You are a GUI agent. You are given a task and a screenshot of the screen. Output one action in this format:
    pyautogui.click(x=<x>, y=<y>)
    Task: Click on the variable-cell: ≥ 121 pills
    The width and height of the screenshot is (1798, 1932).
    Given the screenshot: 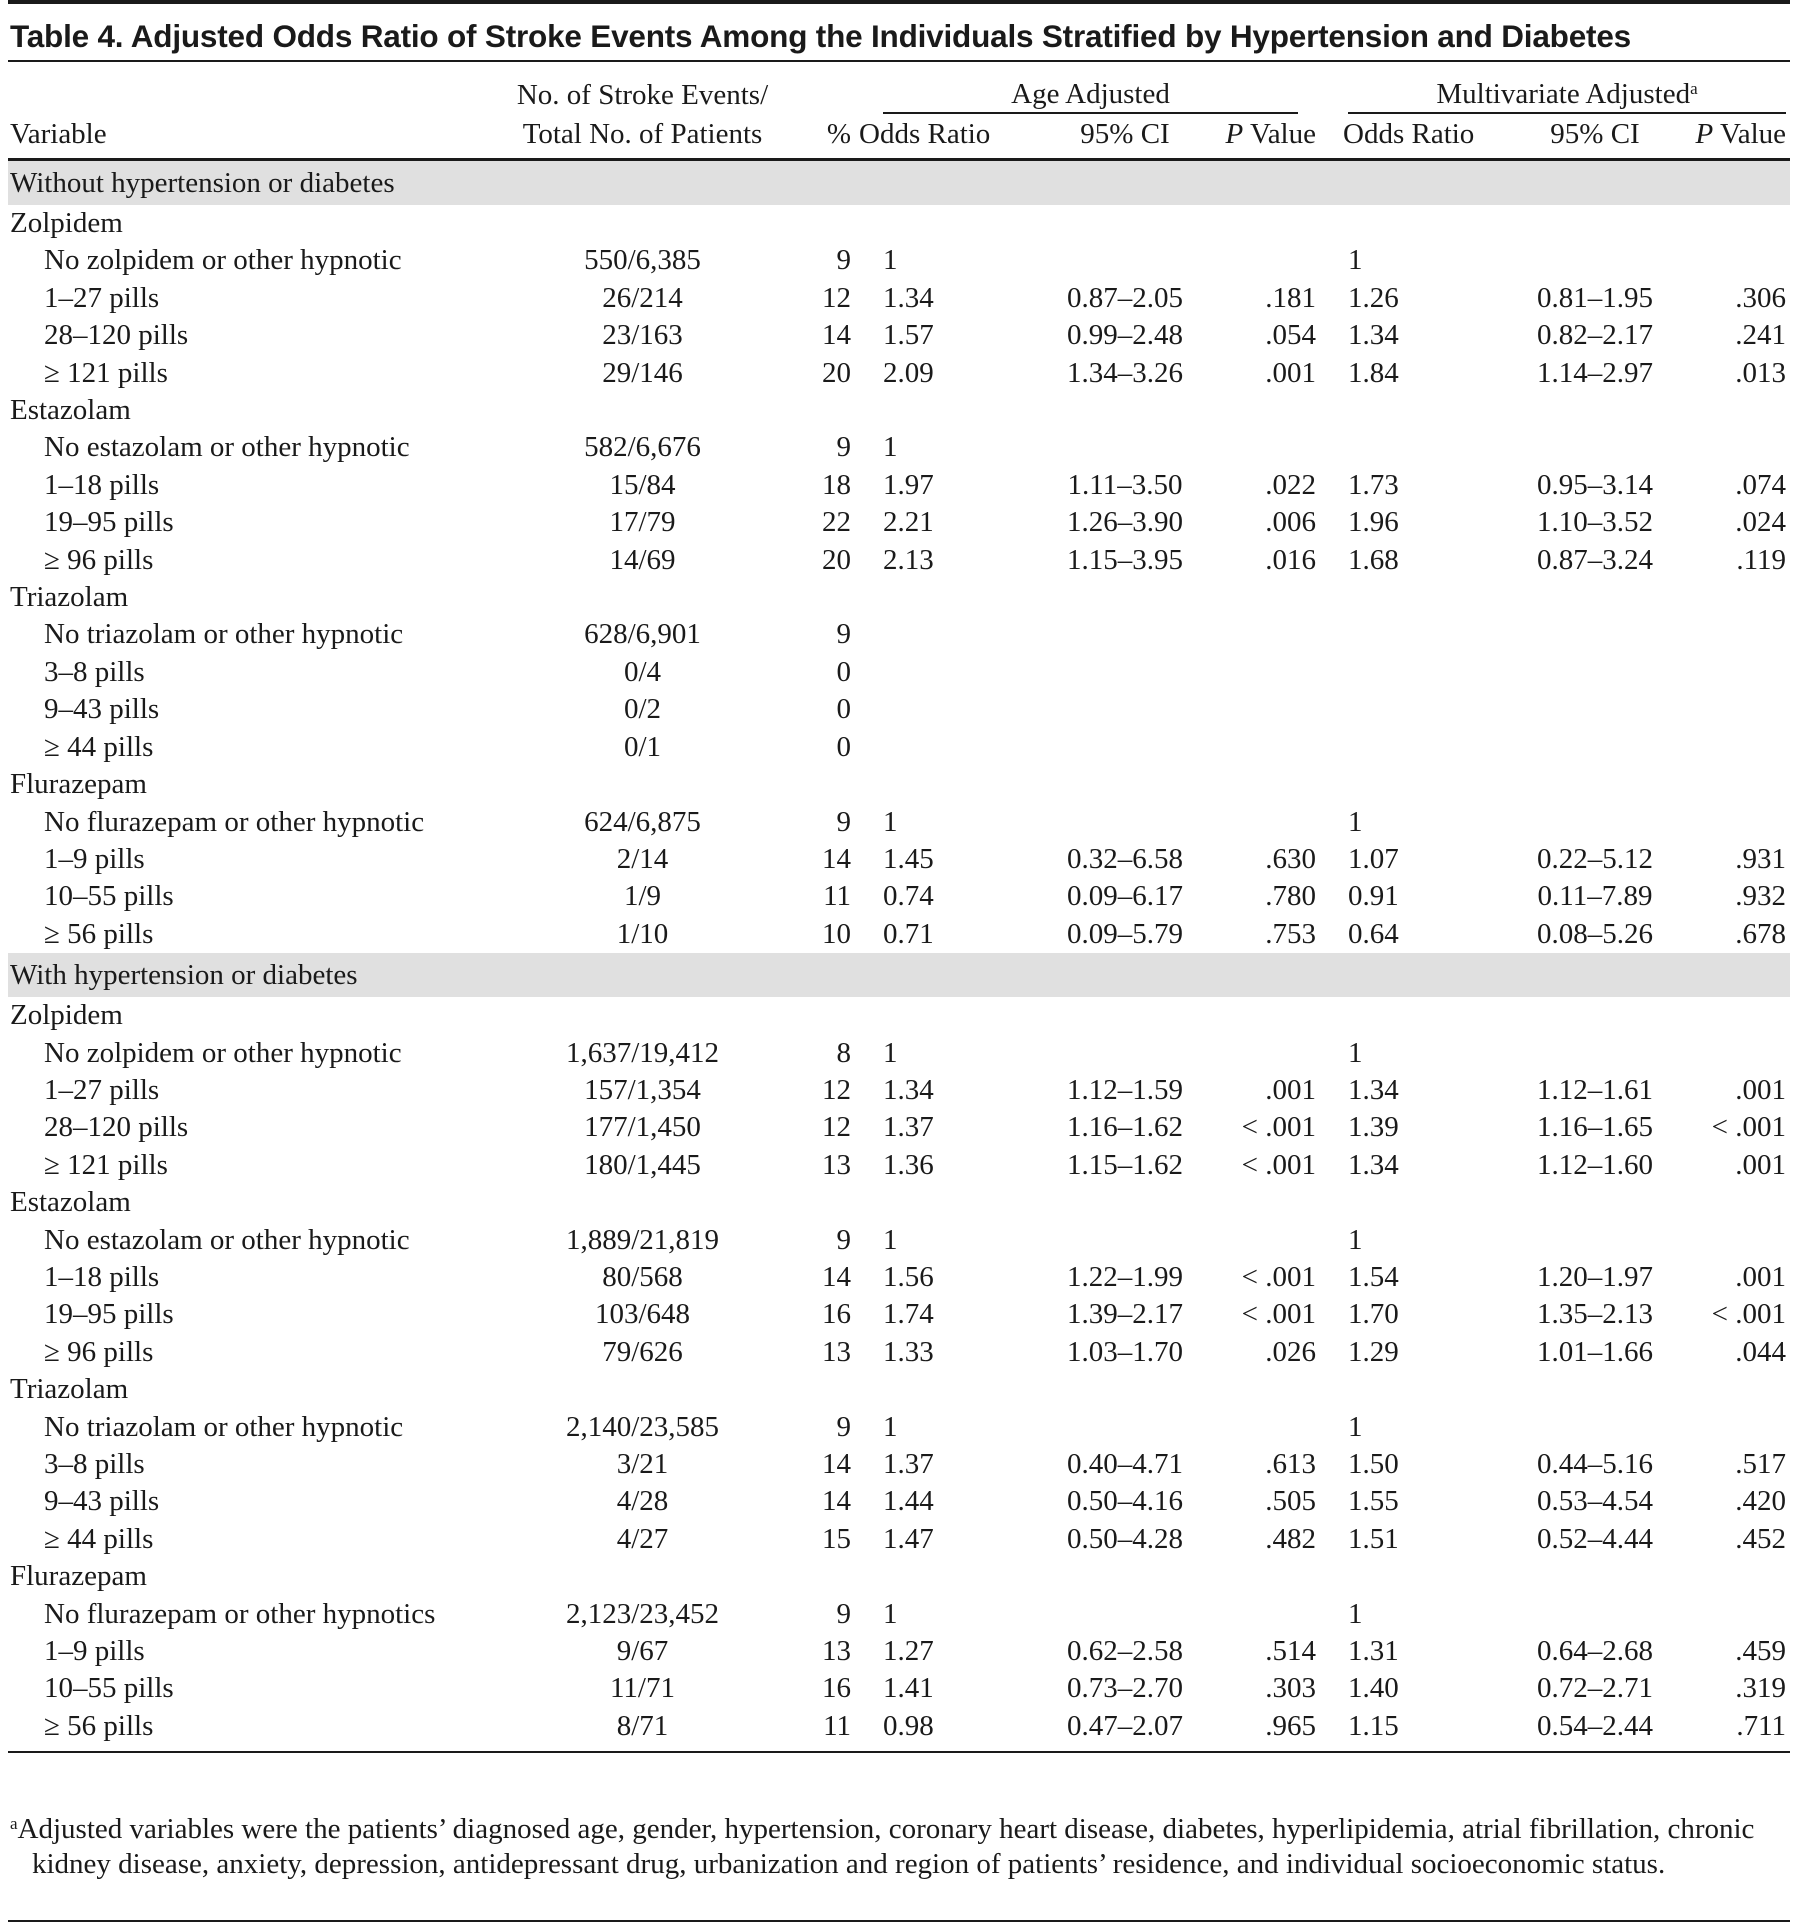 What is the action you would take?
    pyautogui.click(x=106, y=372)
    